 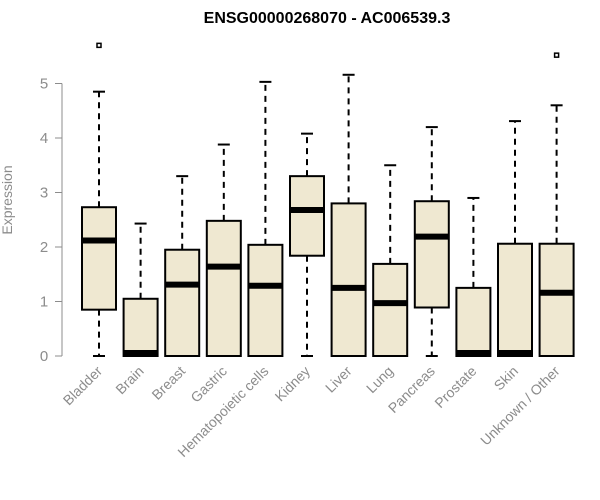 What do you see at coordinates (455, 387) in the screenshot?
I see `x-tick-label: Prostate` at bounding box center [455, 387].